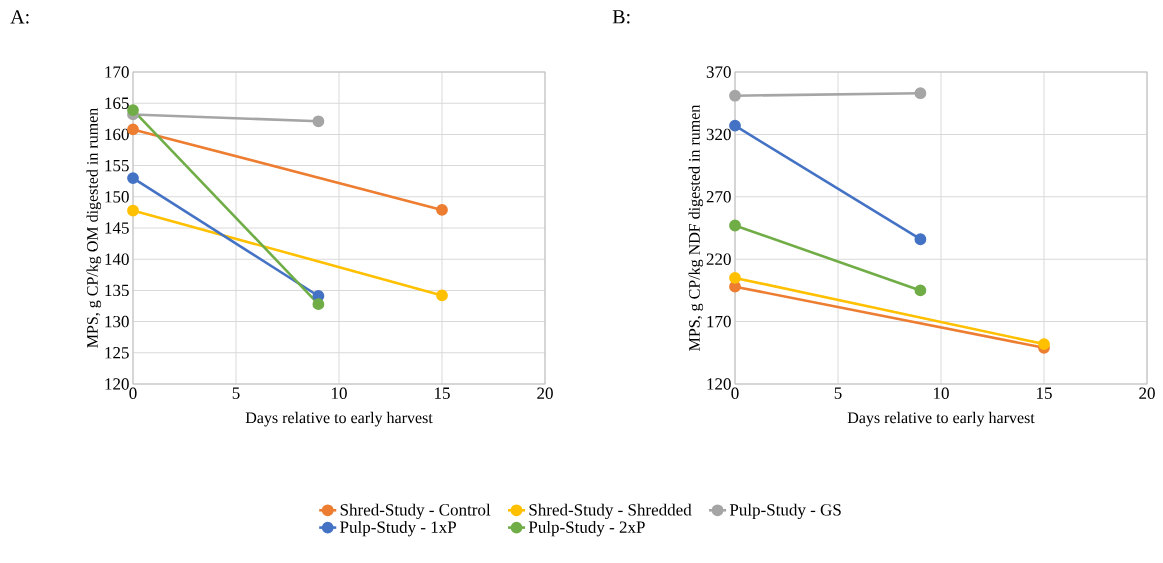 The image size is (1163, 563). I want to click on y-tick-label: 155, so click(117, 165).